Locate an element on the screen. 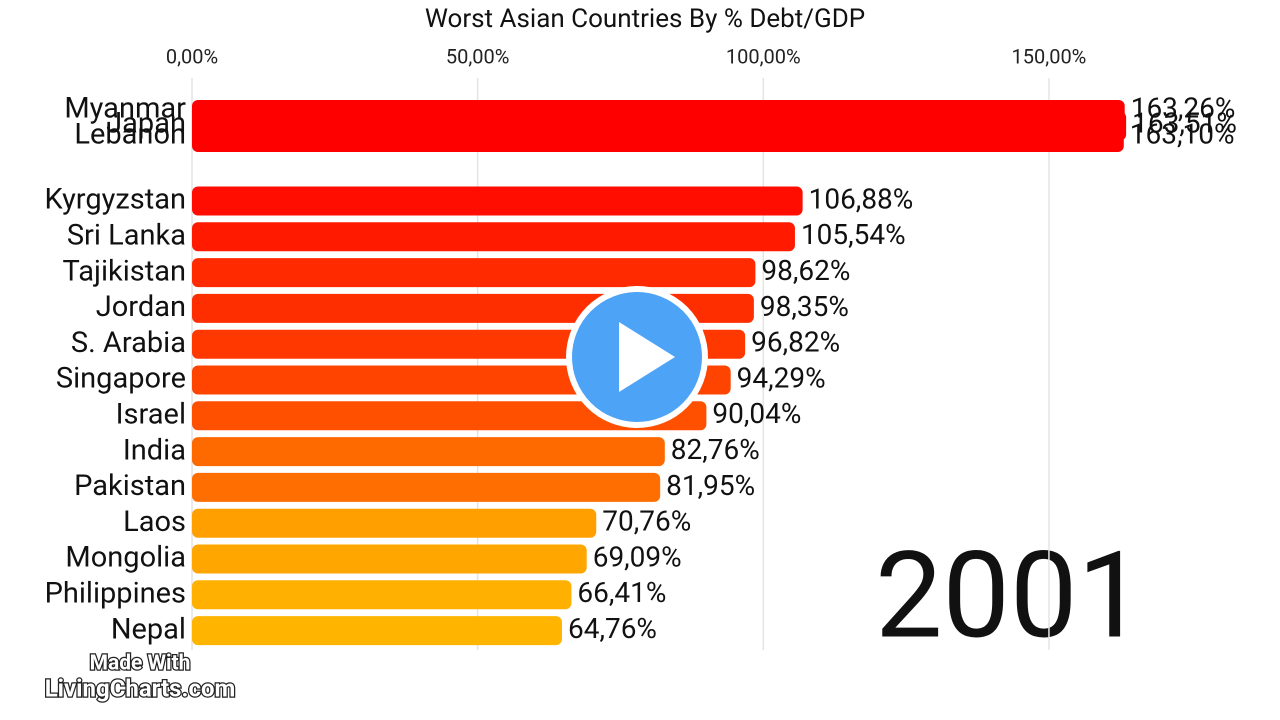 The width and height of the screenshot is (1280, 720). value-label: 96,82% is located at coordinates (795, 342).